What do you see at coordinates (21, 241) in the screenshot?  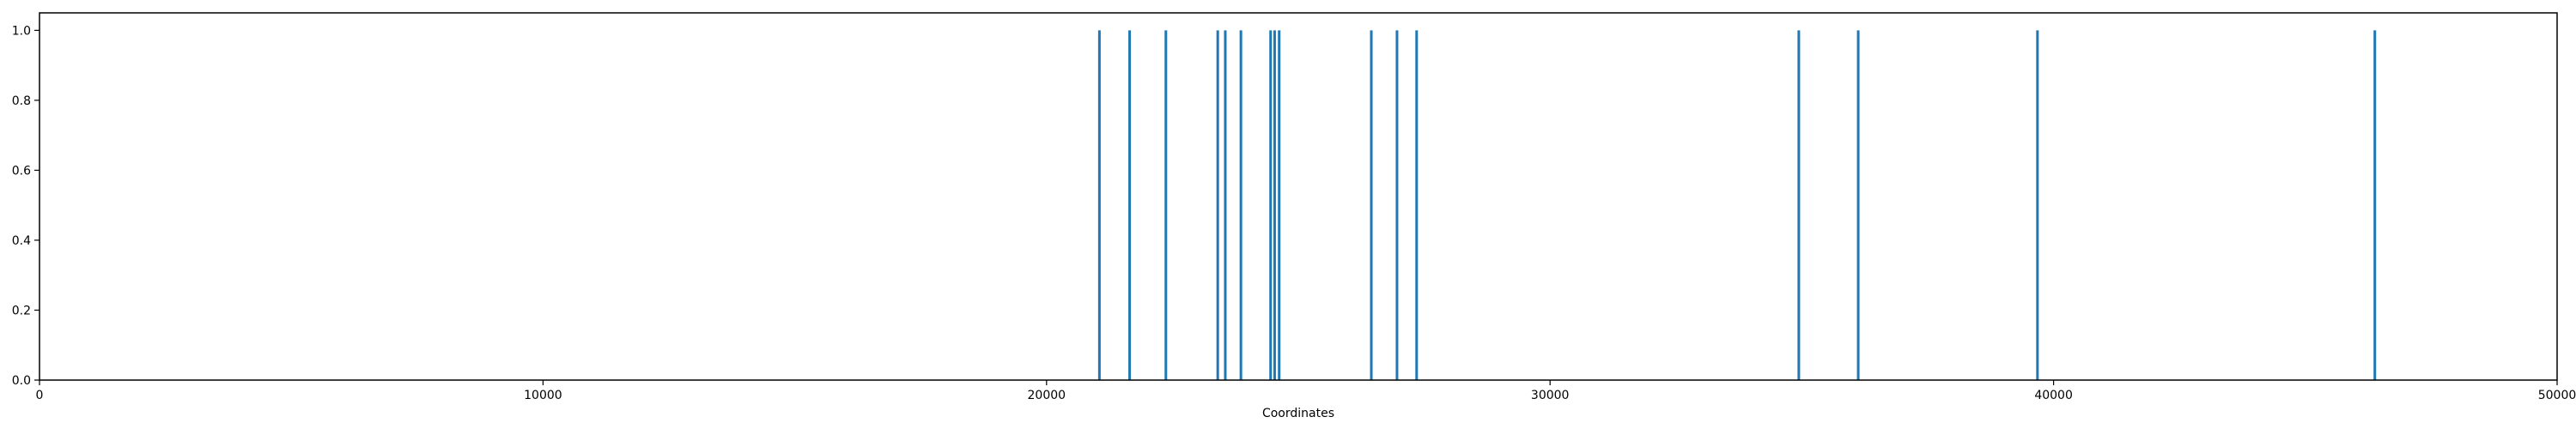 I see `y-tick-label: 0.4` at bounding box center [21, 241].